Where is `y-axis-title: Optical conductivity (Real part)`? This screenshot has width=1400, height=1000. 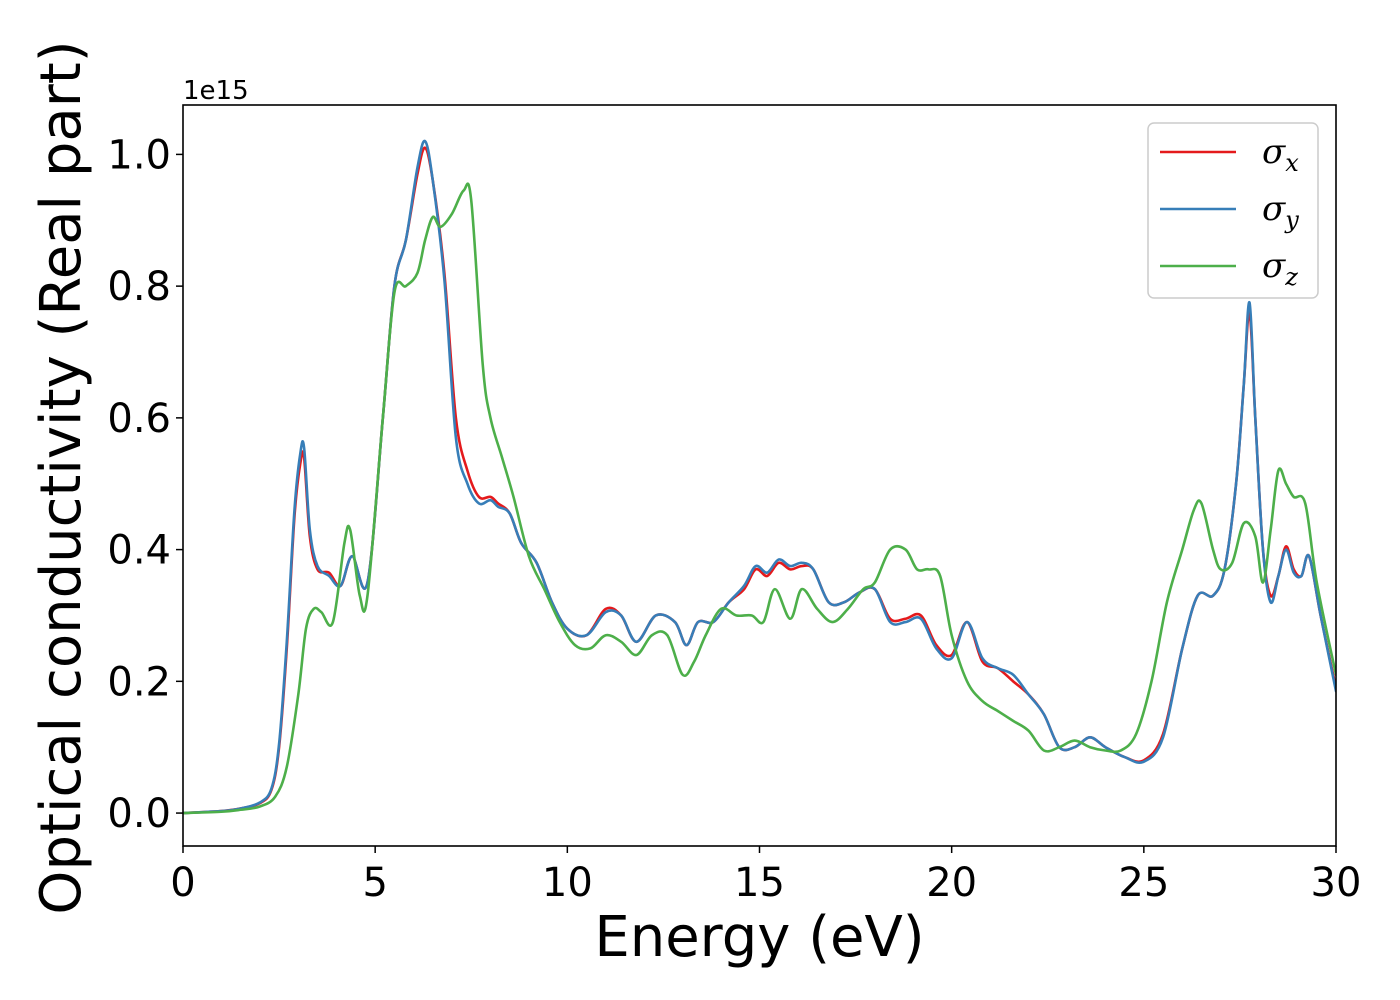
y-axis-title: Optical conductivity (Real part) is located at coordinates (61, 477).